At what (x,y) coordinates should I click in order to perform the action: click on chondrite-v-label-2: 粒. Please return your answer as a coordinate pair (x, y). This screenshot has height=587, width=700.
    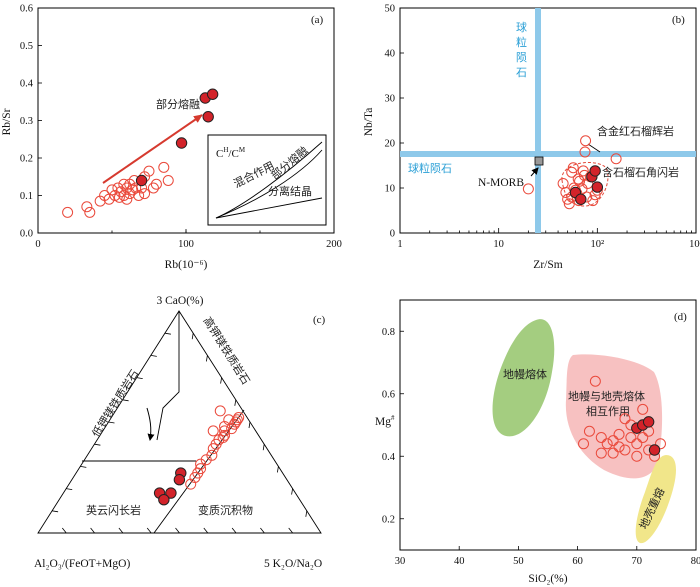
    Looking at the image, I should click on (521, 42).